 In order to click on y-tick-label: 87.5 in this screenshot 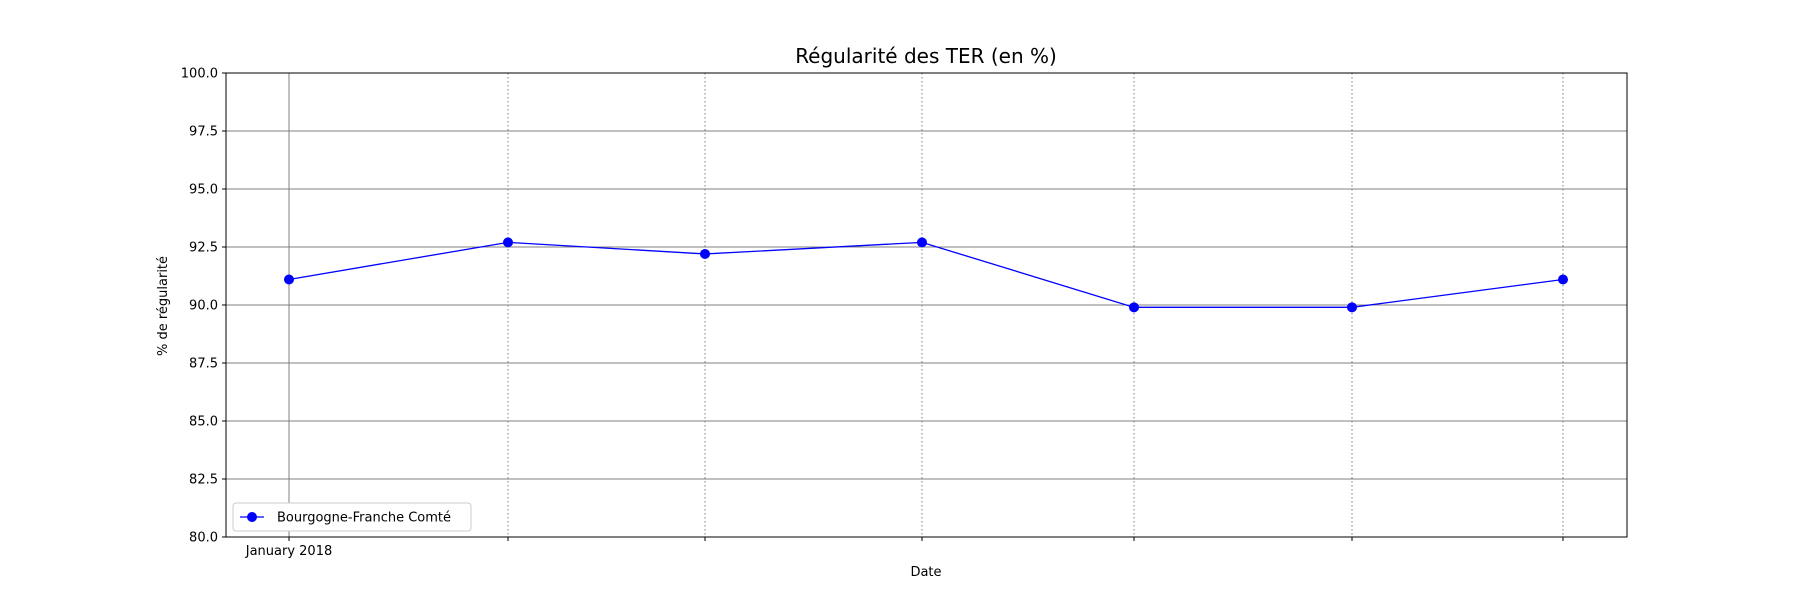, I will do `click(203, 364)`.